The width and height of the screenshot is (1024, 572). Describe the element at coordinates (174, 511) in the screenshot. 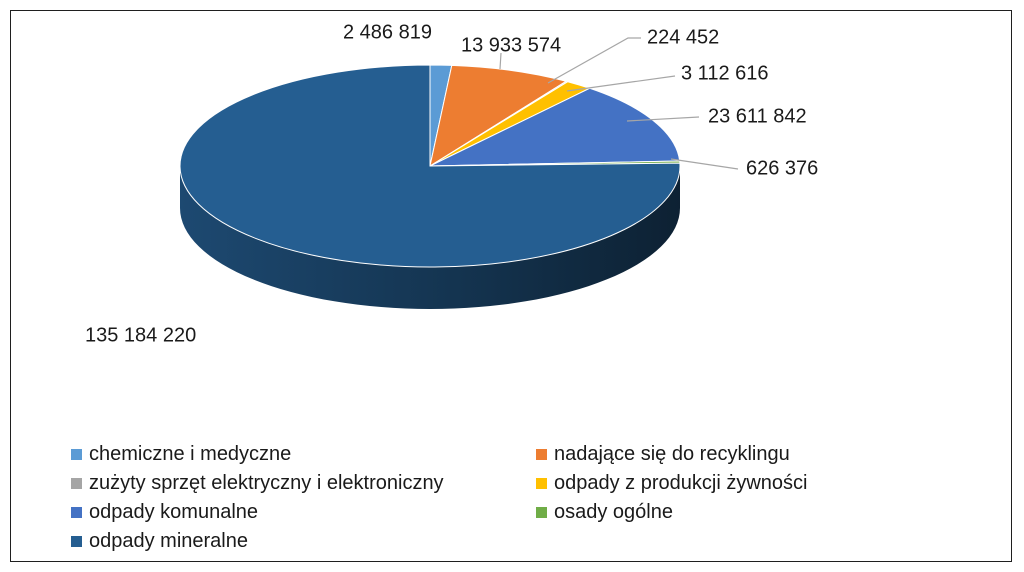

I see `legend-label: odpady komunalne` at that location.